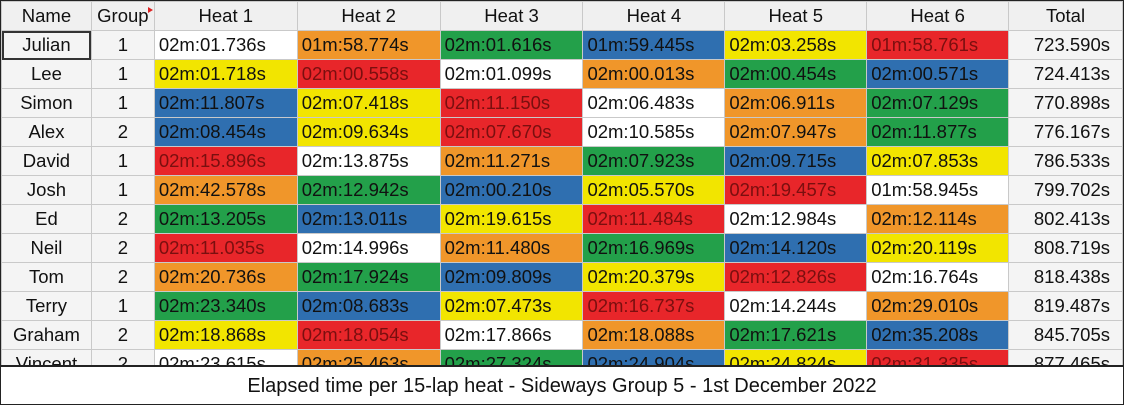  I want to click on column-header-heat-1: Heat 1, so click(225, 16).